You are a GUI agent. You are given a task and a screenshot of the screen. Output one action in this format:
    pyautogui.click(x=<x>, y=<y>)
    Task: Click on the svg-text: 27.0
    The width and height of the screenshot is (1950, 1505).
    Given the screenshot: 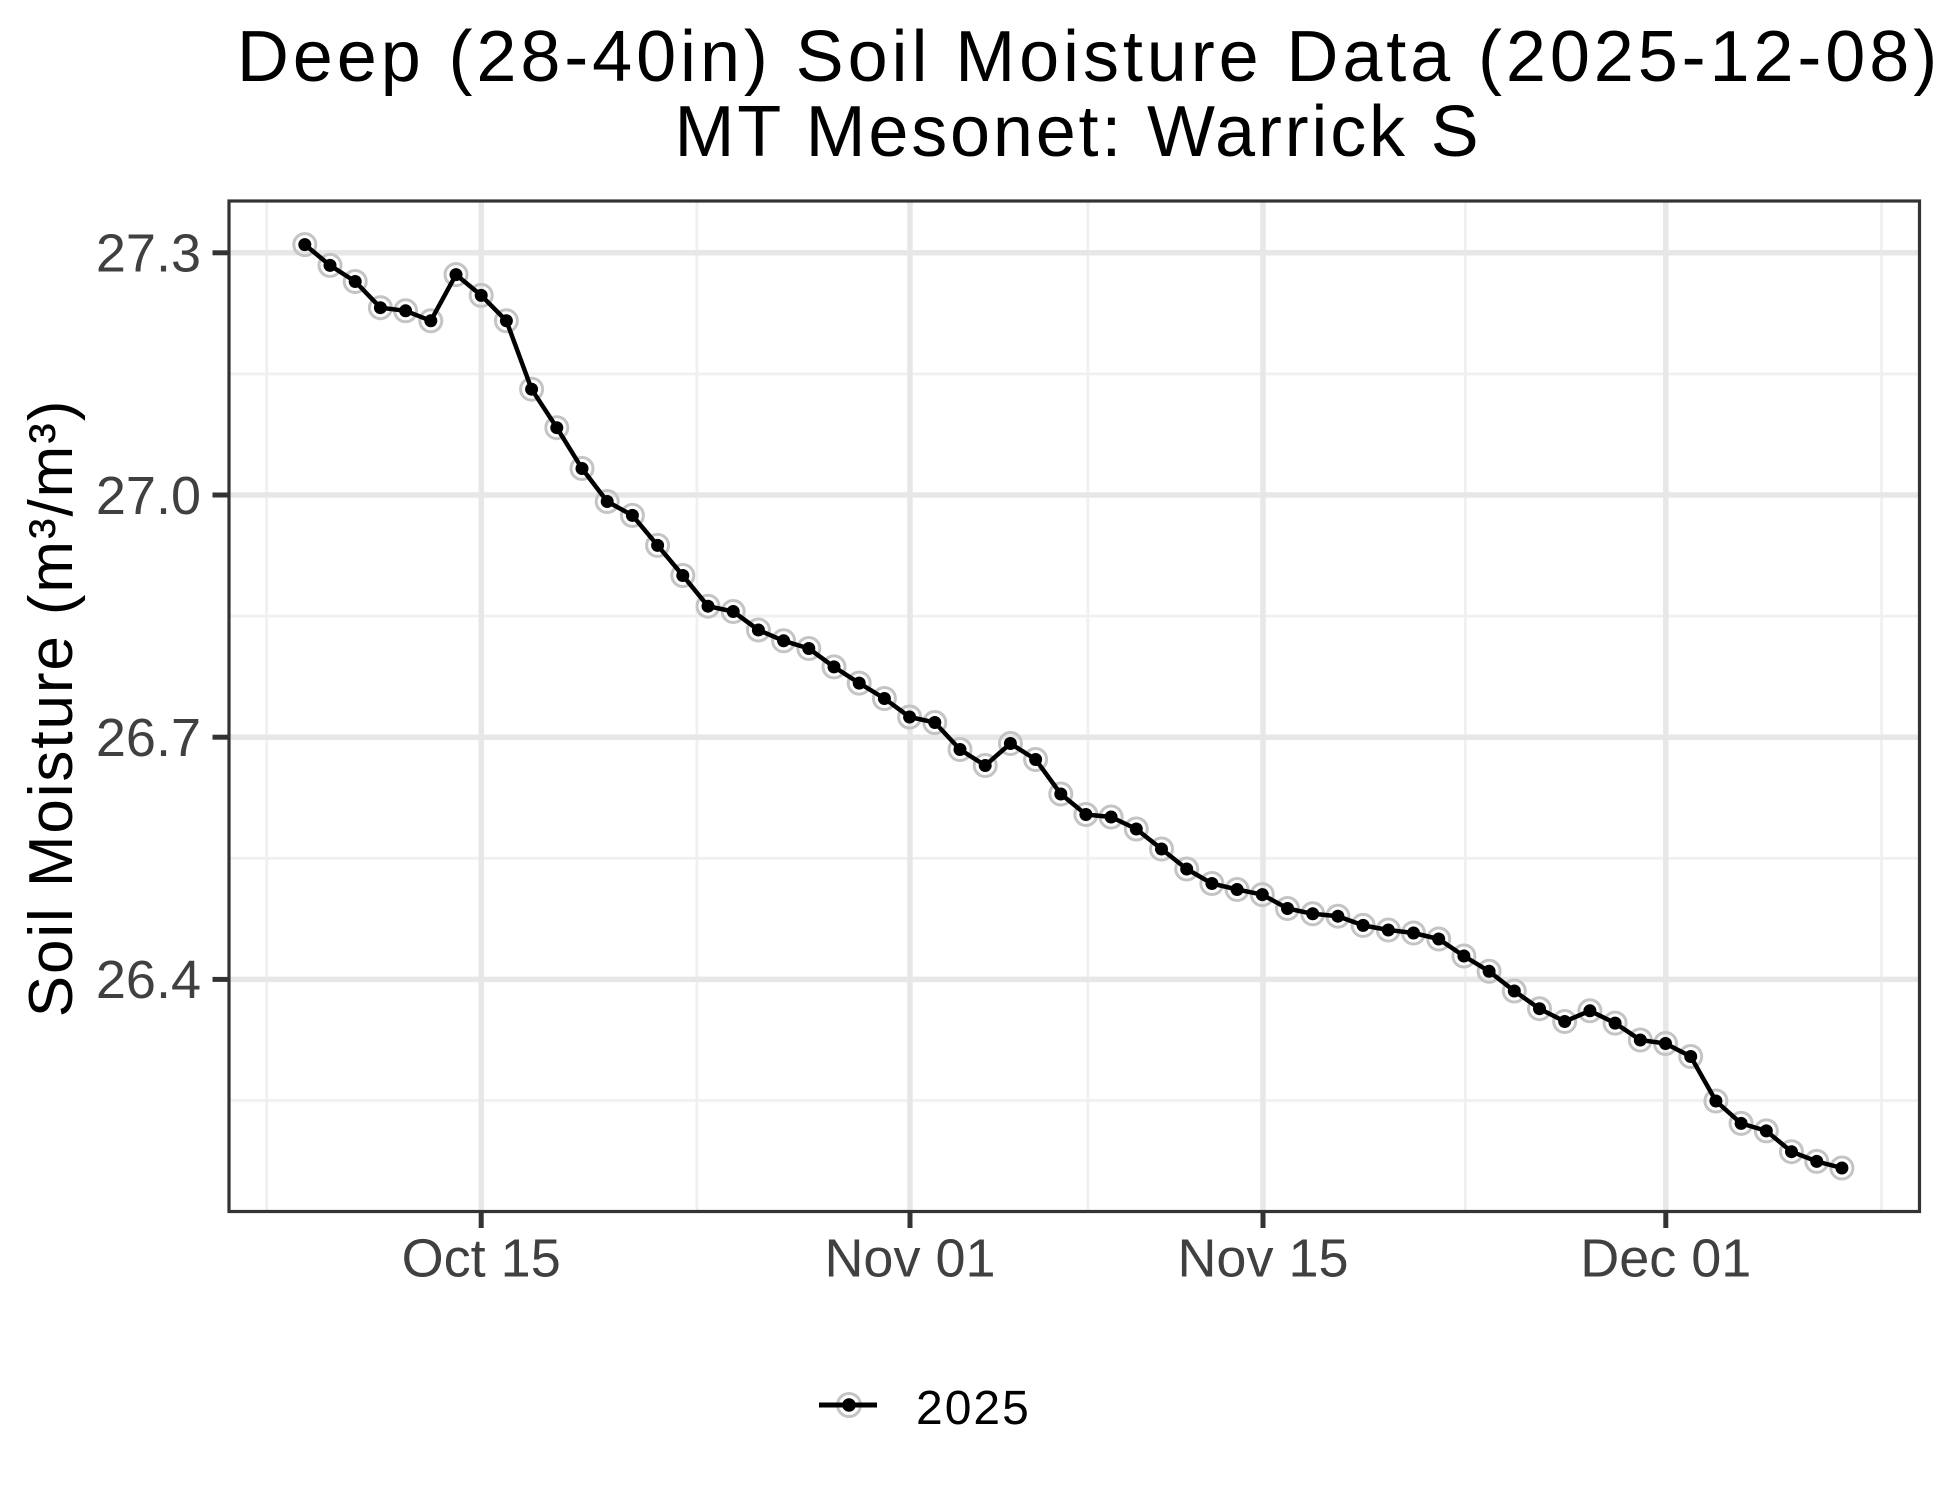 What is the action you would take?
    pyautogui.click(x=148, y=496)
    